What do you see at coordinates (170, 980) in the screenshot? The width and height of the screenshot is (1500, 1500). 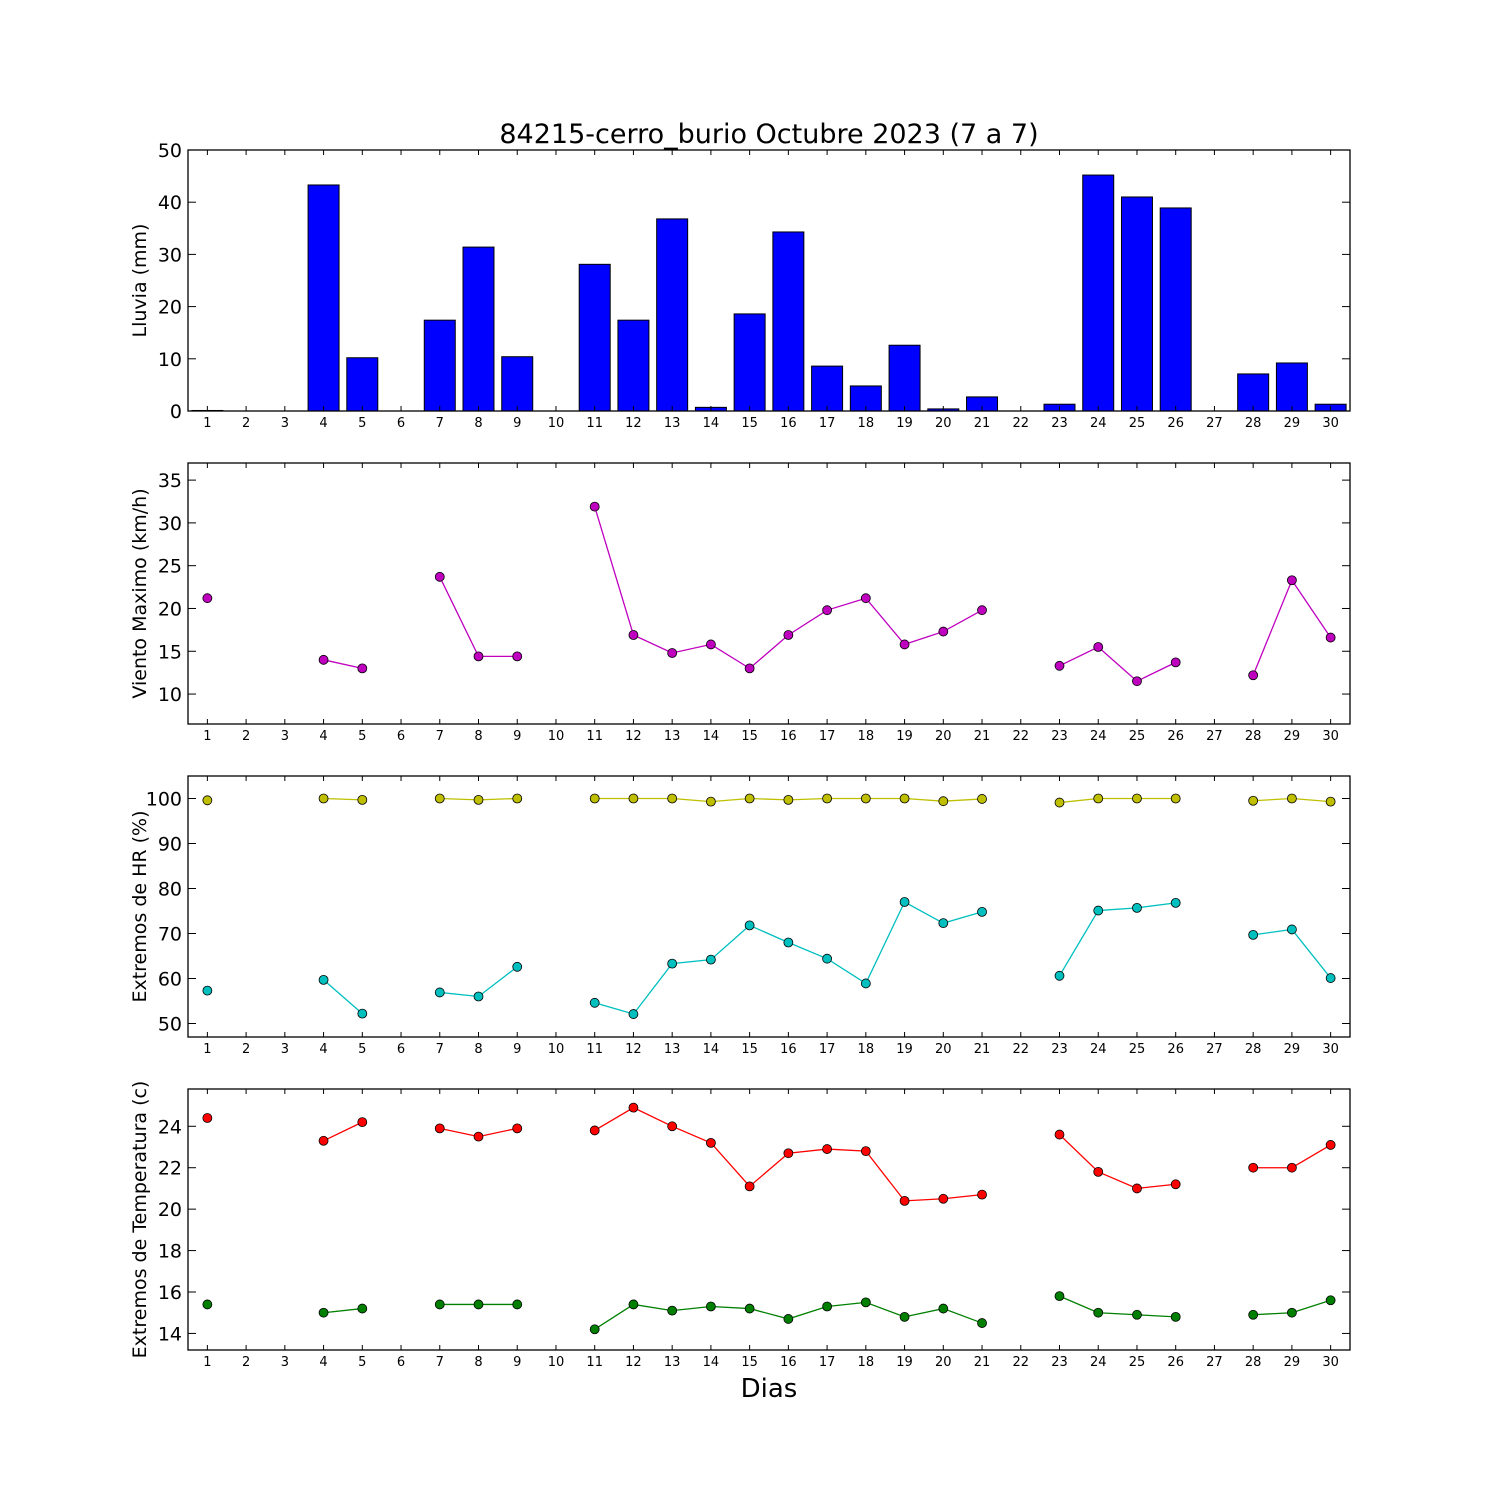 I see `y-tick-label: 60` at bounding box center [170, 980].